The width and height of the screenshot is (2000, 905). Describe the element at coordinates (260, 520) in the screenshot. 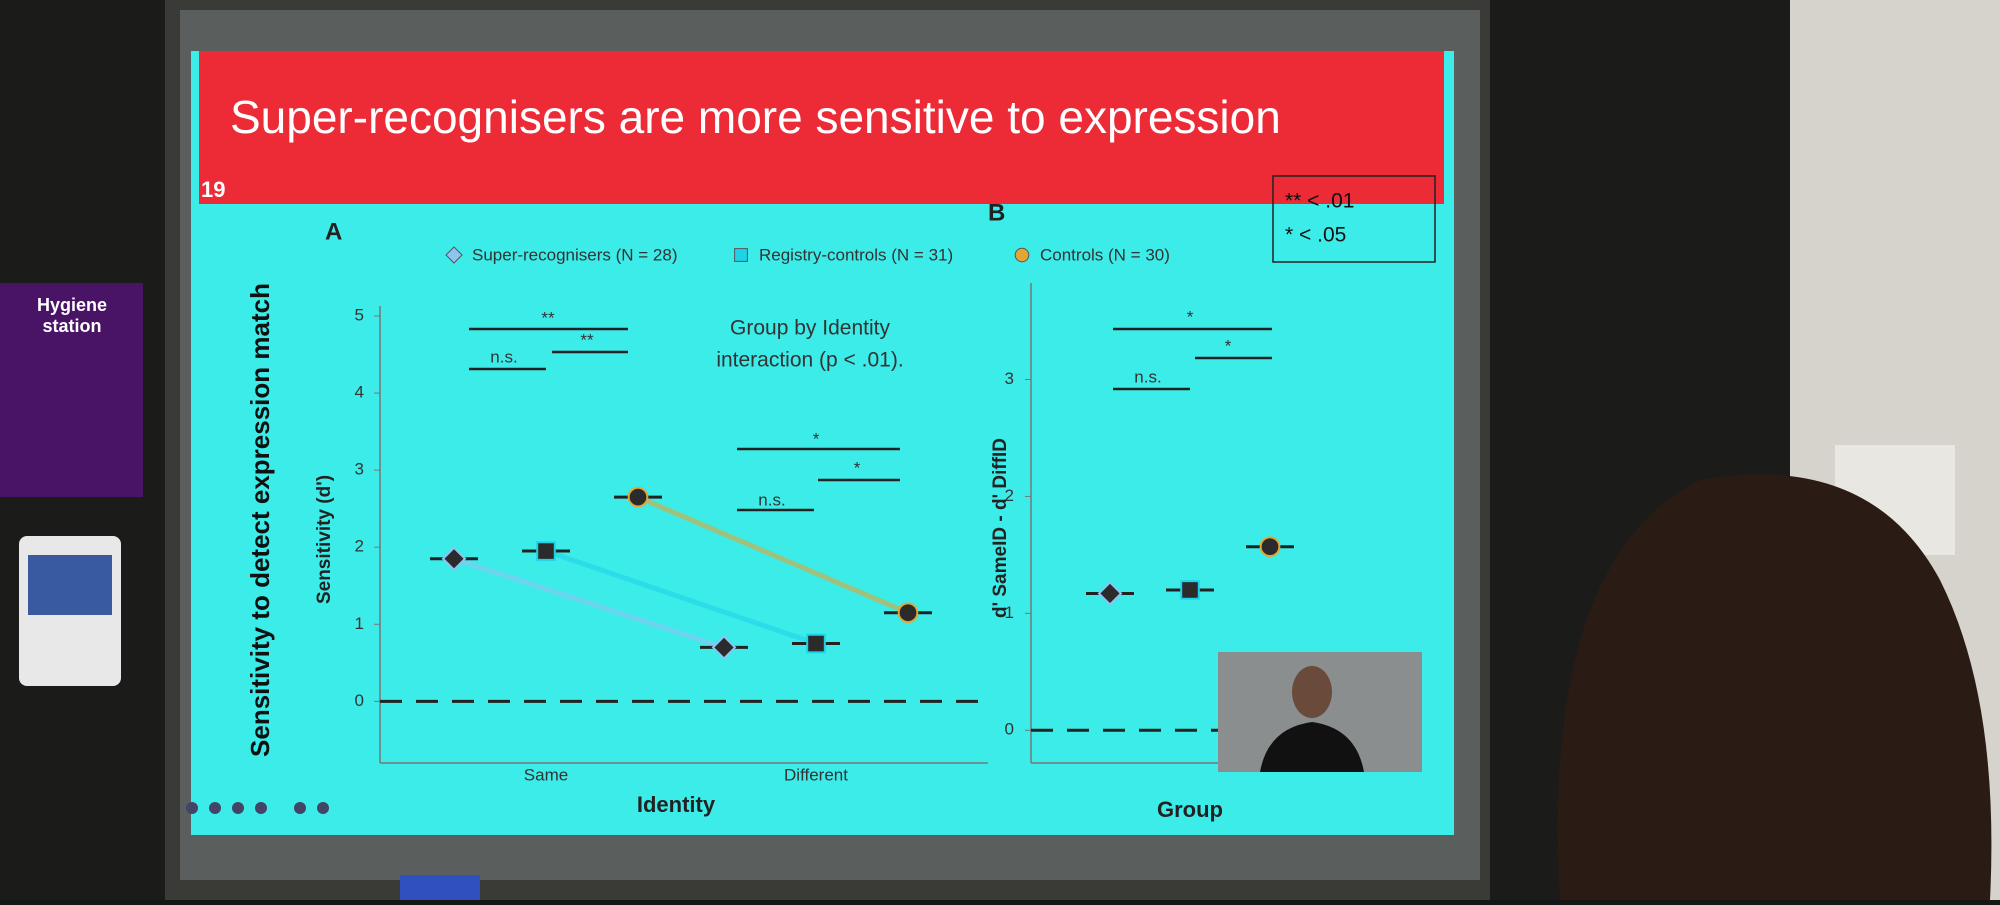

I see `side-label: Sensitivity to detect expression match` at that location.